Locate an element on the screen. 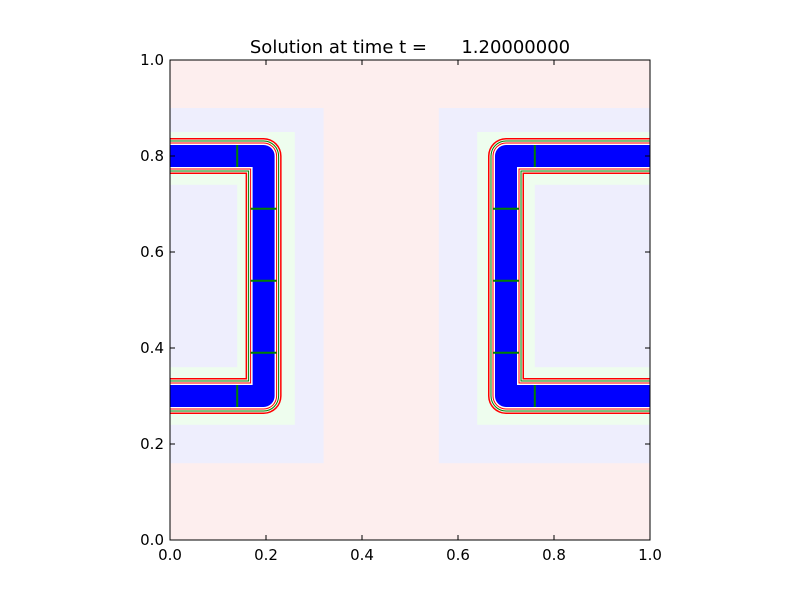 This screenshot has height=600, width=800. x-tick-label: 0.8 is located at coordinates (554, 555).